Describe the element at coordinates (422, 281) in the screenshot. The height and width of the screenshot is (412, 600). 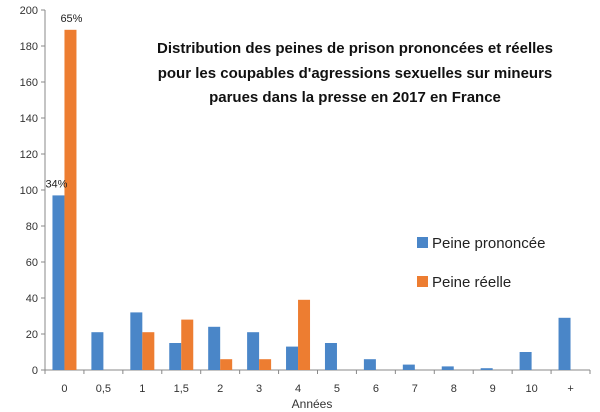
I see `legend-swatch-peine-reelle` at that location.